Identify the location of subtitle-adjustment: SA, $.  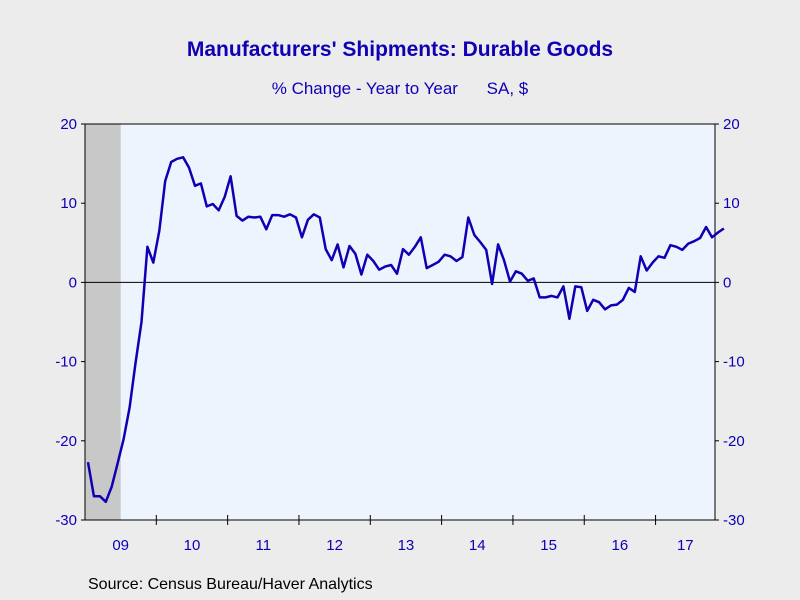
(507, 88).